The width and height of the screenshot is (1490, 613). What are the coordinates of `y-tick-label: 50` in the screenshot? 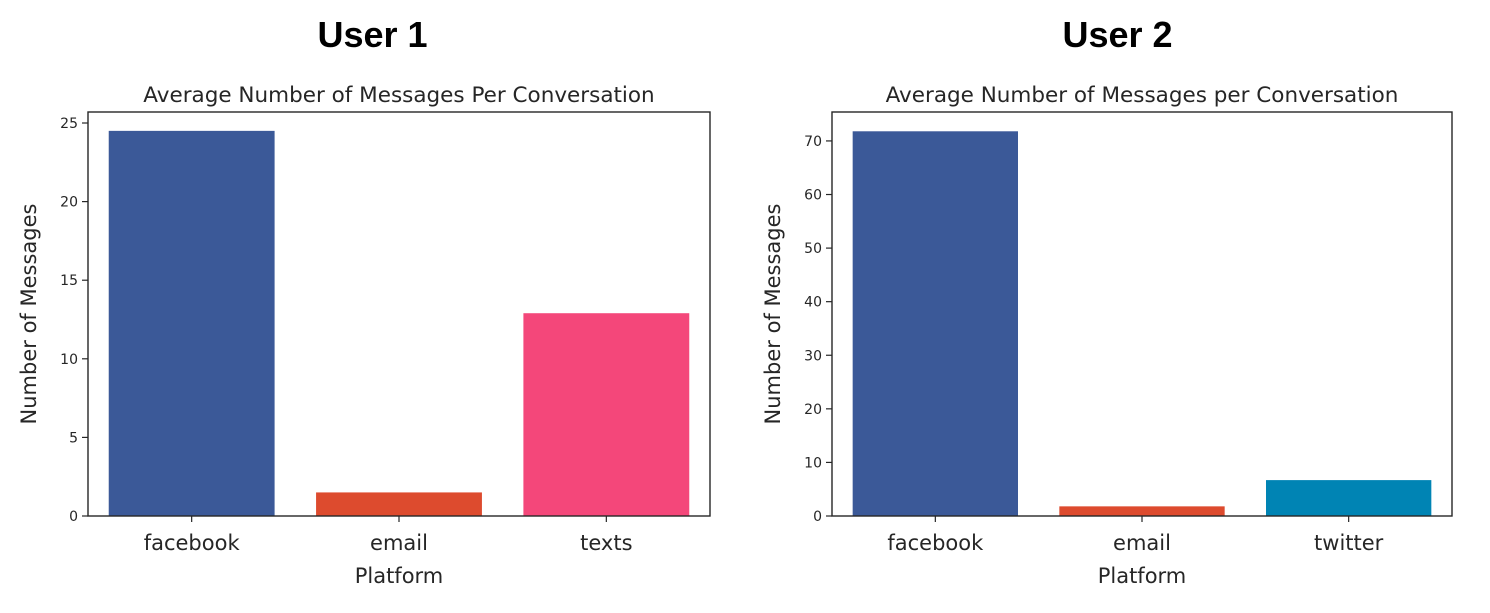 It's located at (813, 249).